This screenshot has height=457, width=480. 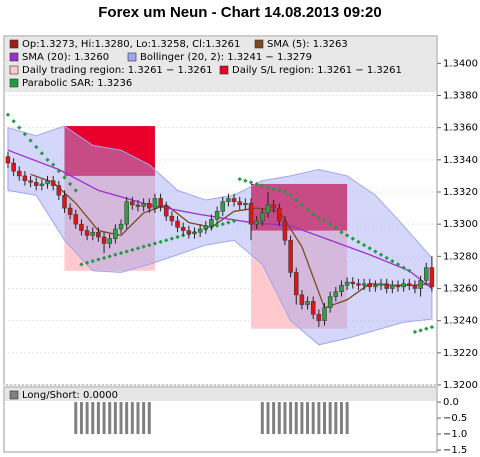 I want to click on y-tick-label: 1.3320, so click(x=460, y=192).